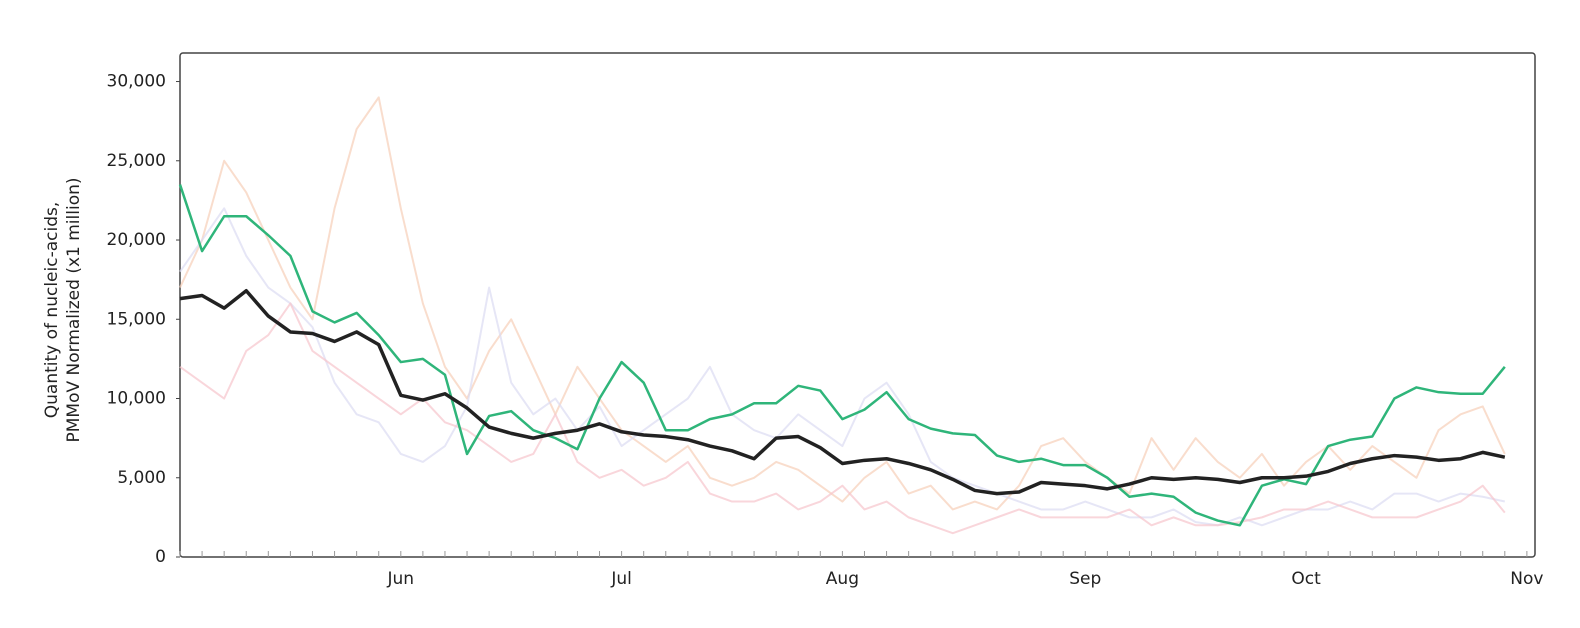 The image size is (1580, 628). What do you see at coordinates (136, 82) in the screenshot?
I see `y-tick-label: 30,000` at bounding box center [136, 82].